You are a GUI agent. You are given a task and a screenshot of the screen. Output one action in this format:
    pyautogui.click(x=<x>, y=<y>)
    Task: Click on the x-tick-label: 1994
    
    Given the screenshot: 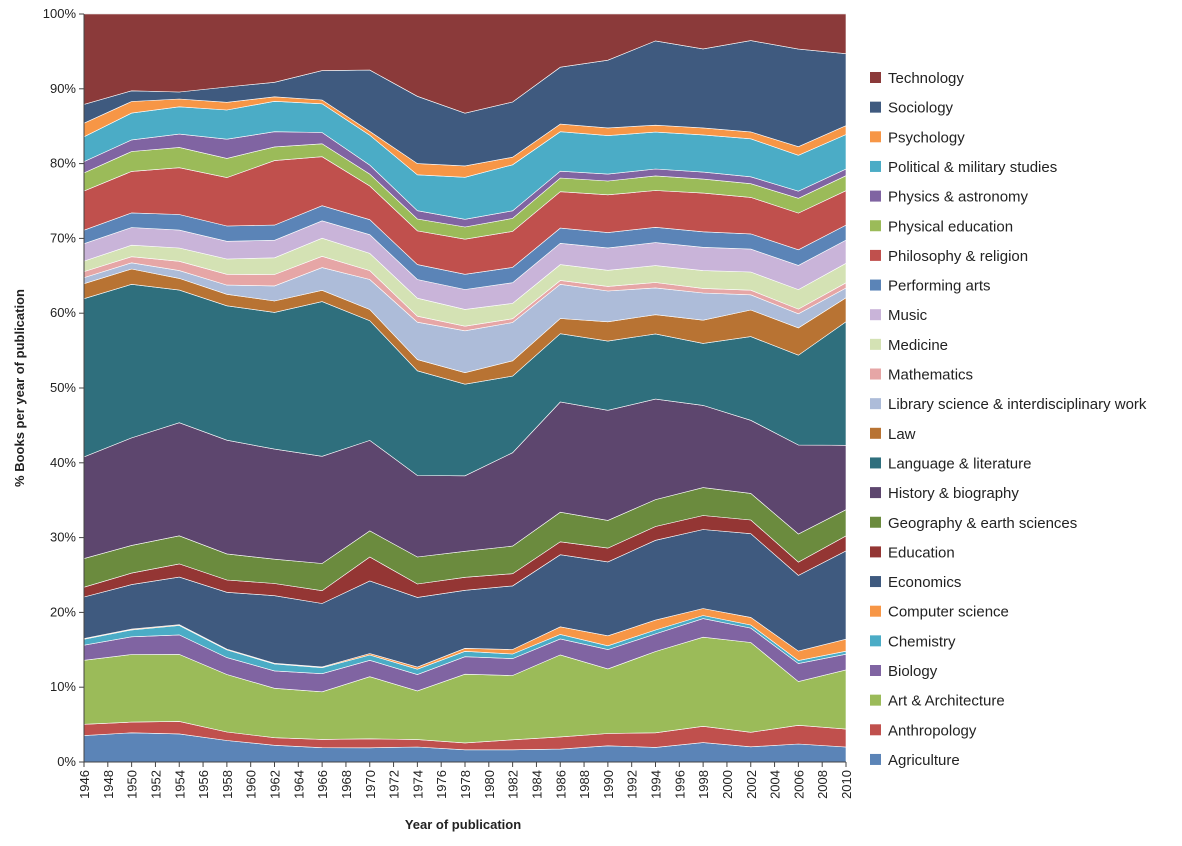 What is the action you would take?
    pyautogui.click(x=656, y=784)
    